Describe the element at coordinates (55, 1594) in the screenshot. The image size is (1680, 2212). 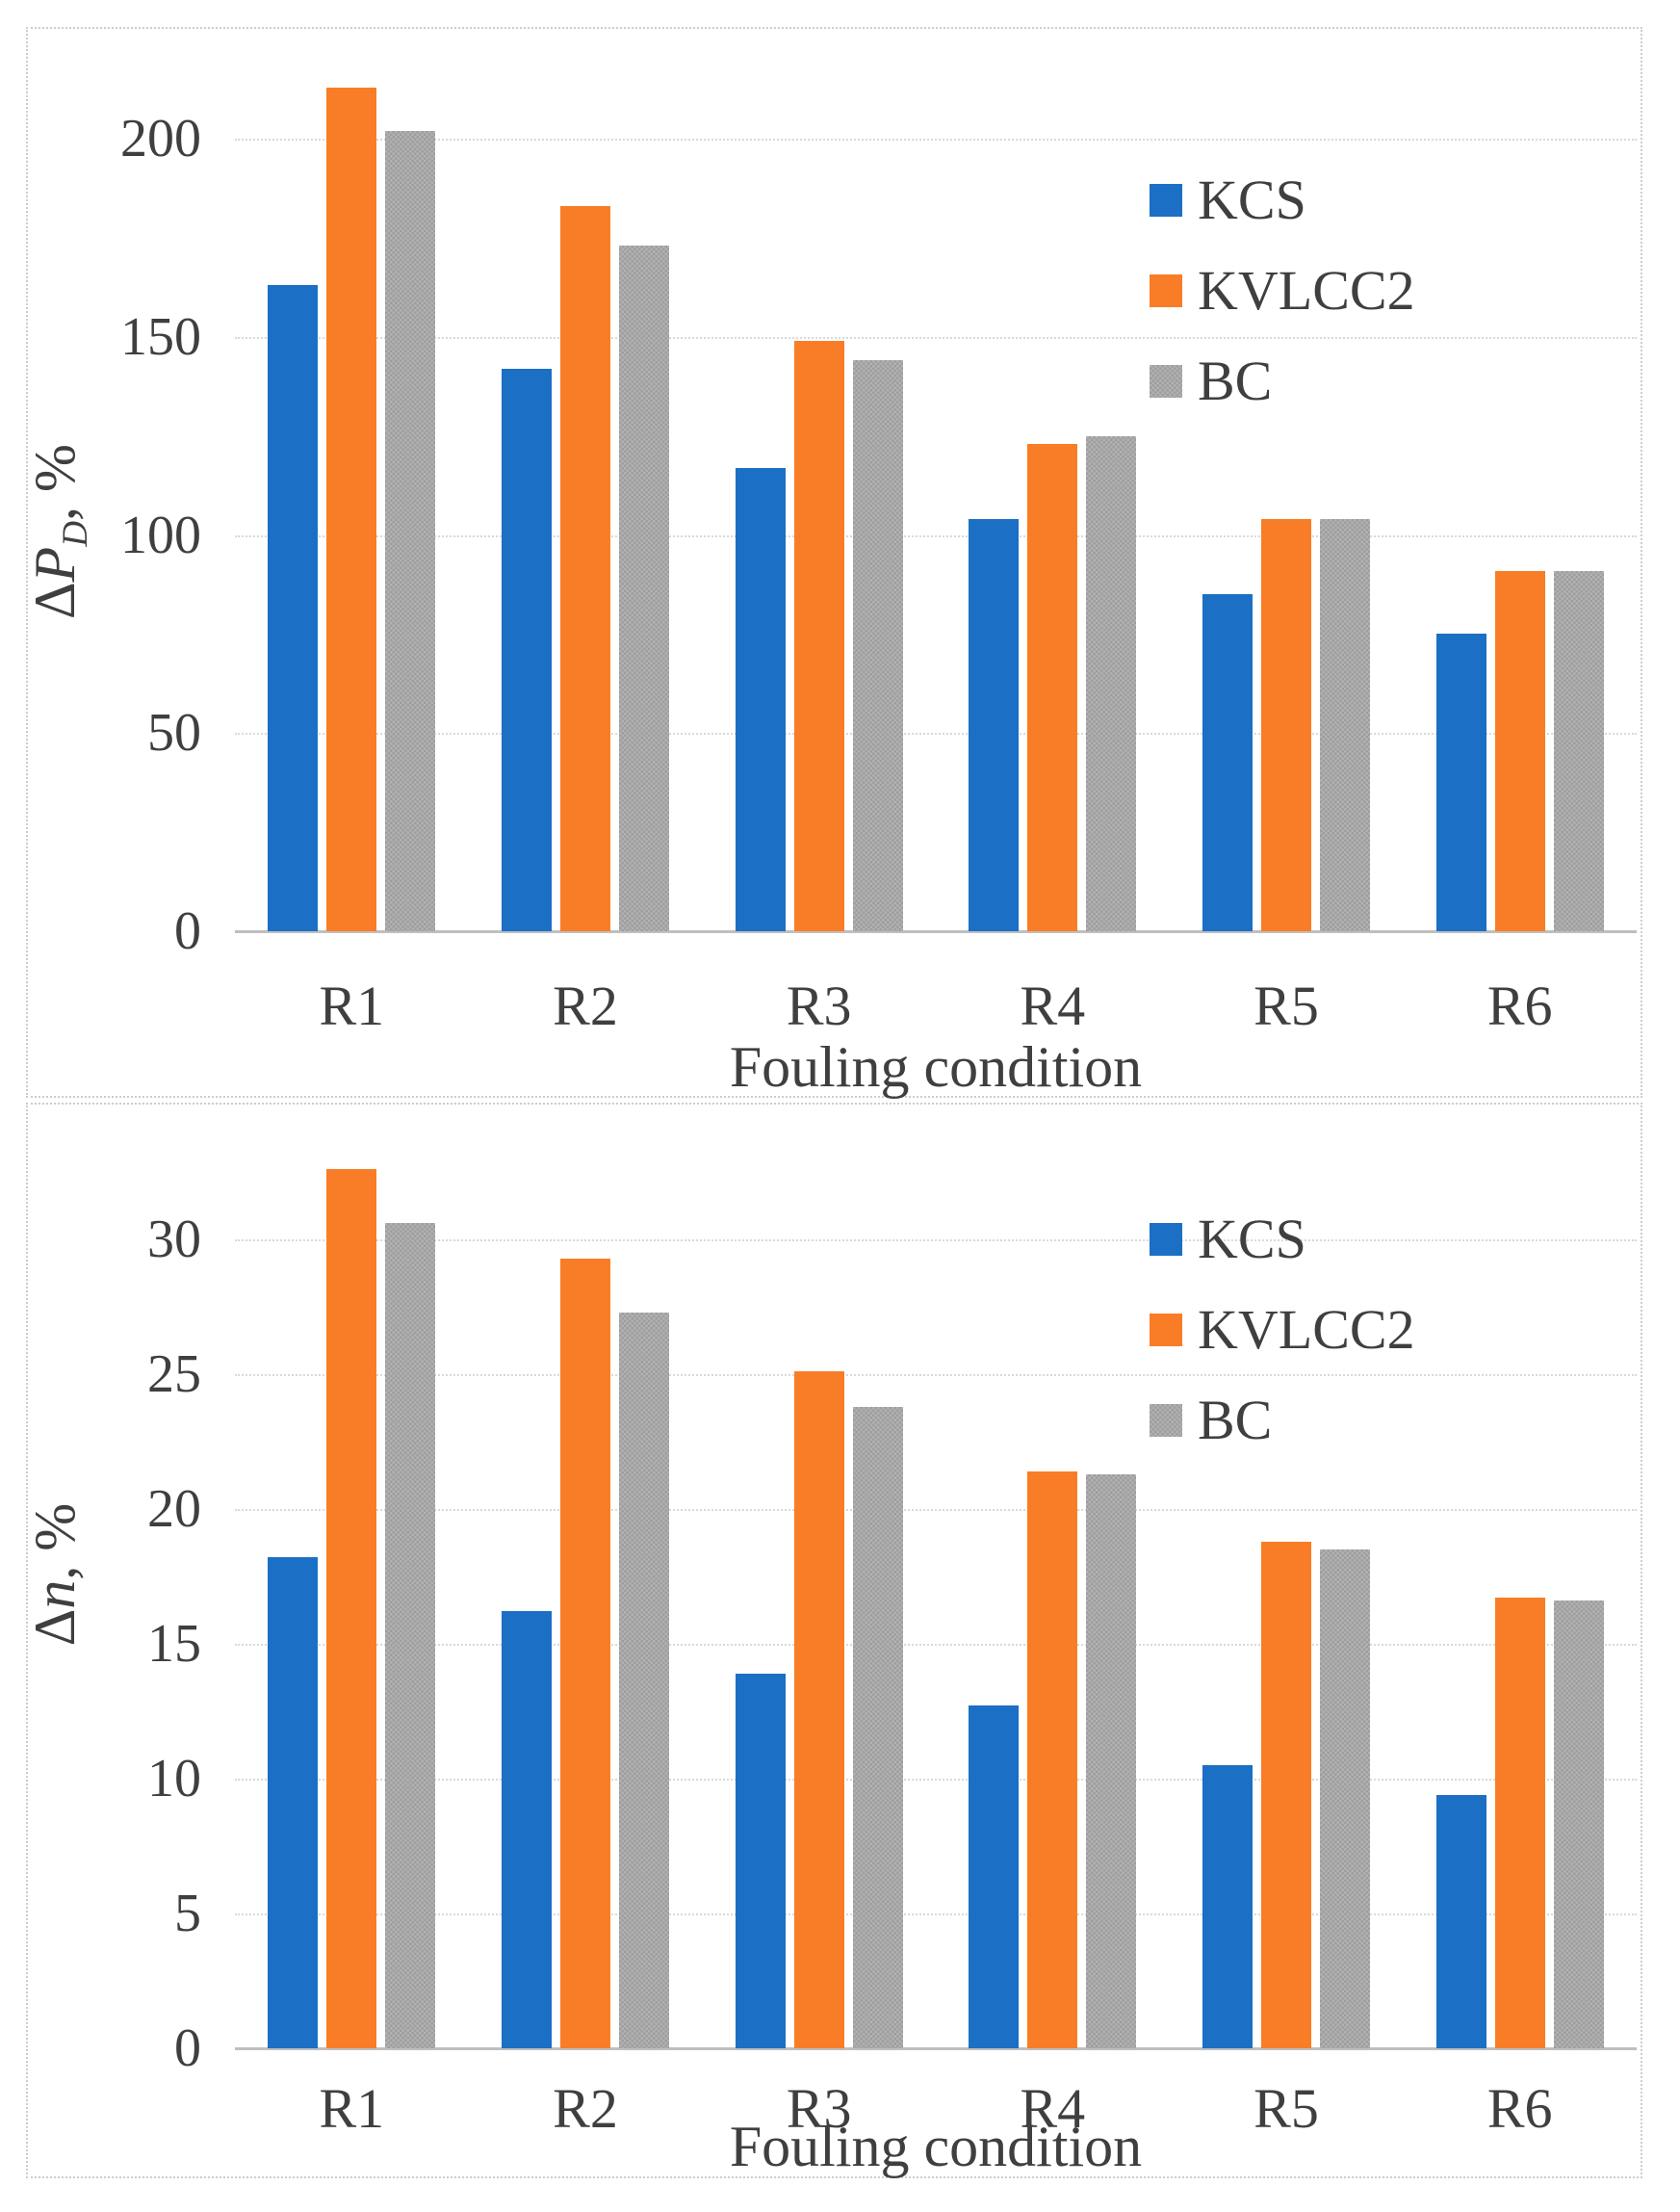
I see `y-axis-variable: n` at that location.